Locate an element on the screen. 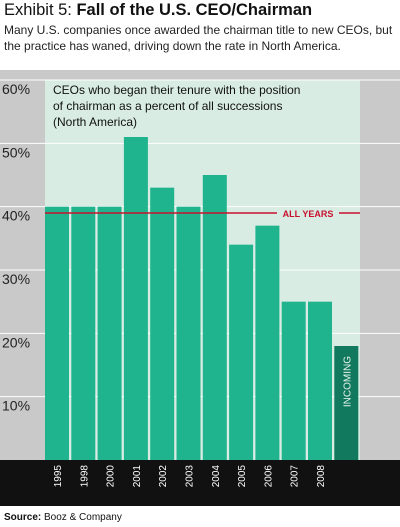 This screenshot has width=400, height=527. source-text: Booz & Company is located at coordinates (81, 517).